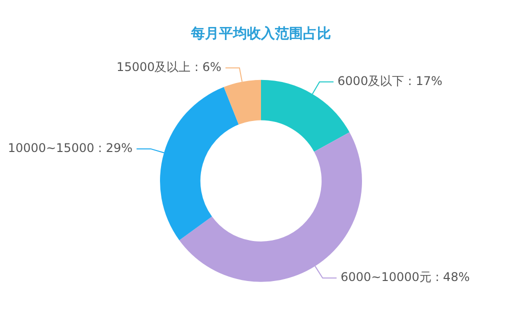 Image resolution: width=522 pixels, height=329 pixels. I want to click on slice-label: 10000~15000 : 29%, so click(70, 147).